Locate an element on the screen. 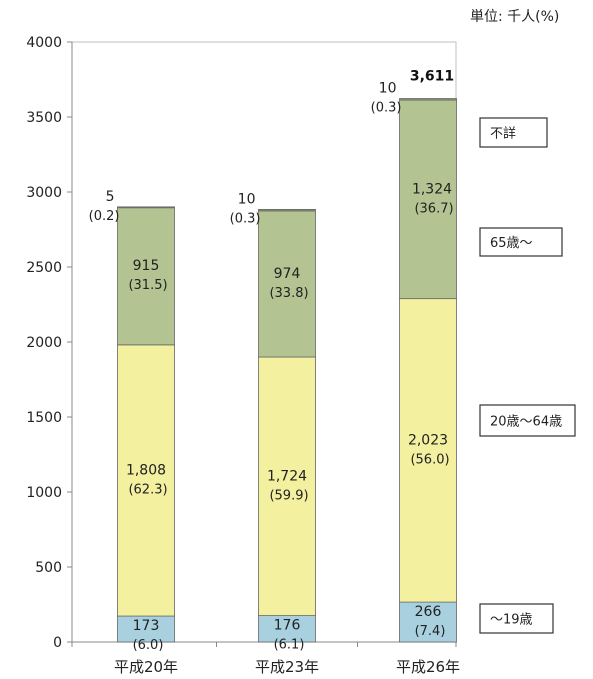 The width and height of the screenshot is (593, 679). data-label: 1,324 is located at coordinates (432, 189).